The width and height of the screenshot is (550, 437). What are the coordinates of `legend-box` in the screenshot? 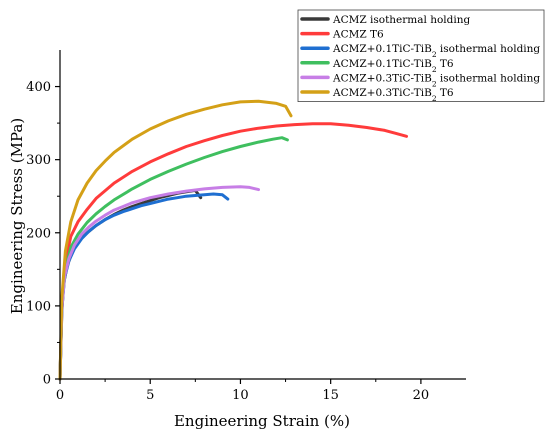 It's located at (421, 55).